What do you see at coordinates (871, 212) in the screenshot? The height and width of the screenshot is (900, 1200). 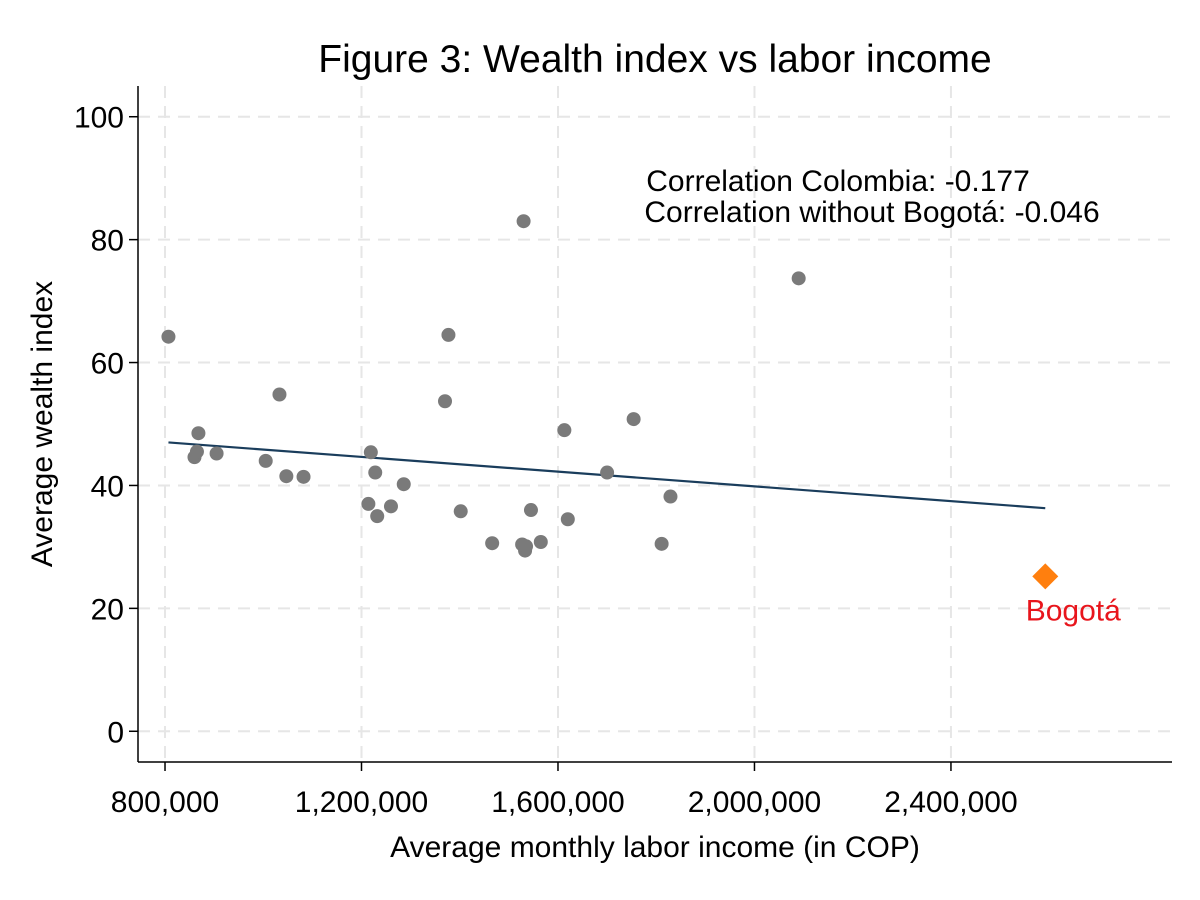 I see `correlation-without-bogota-annotation: Correlation without Bogotá: -0.046` at bounding box center [871, 212].